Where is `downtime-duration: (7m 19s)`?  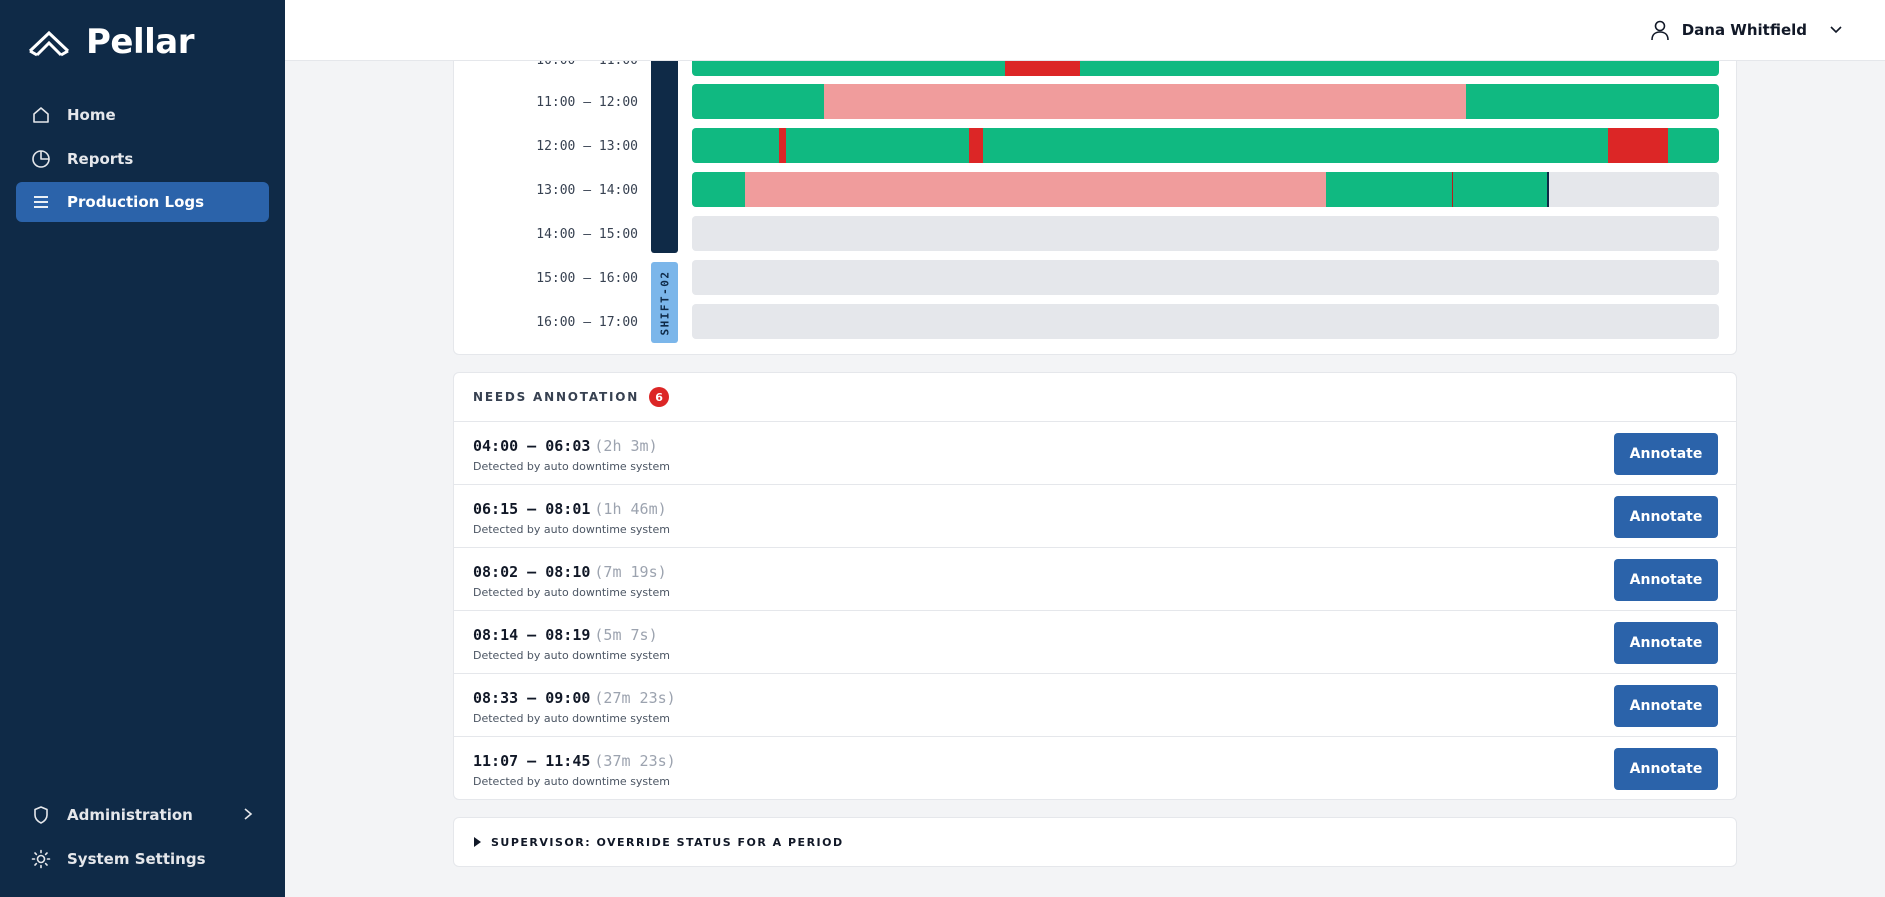
downtime-duration: (7m 19s) is located at coordinates (630, 572).